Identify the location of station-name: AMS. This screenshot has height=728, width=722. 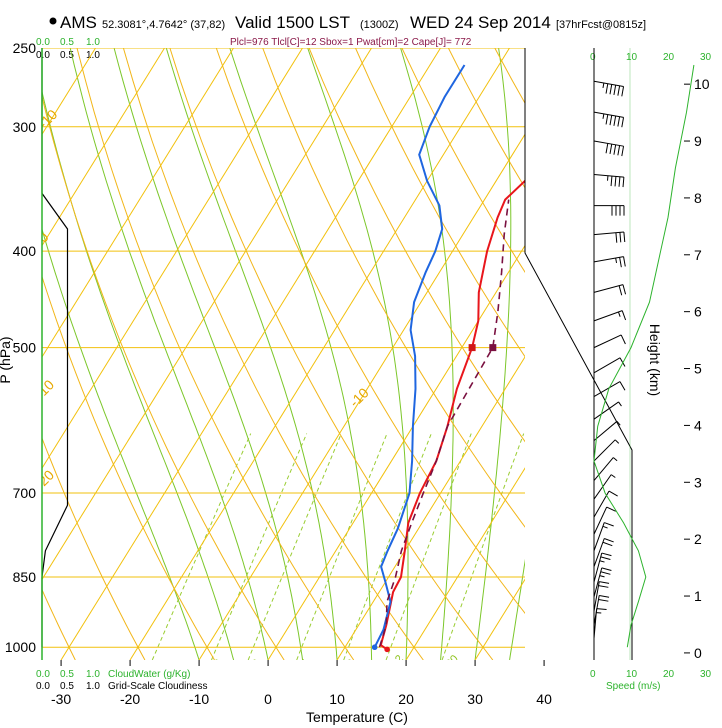
(78, 22).